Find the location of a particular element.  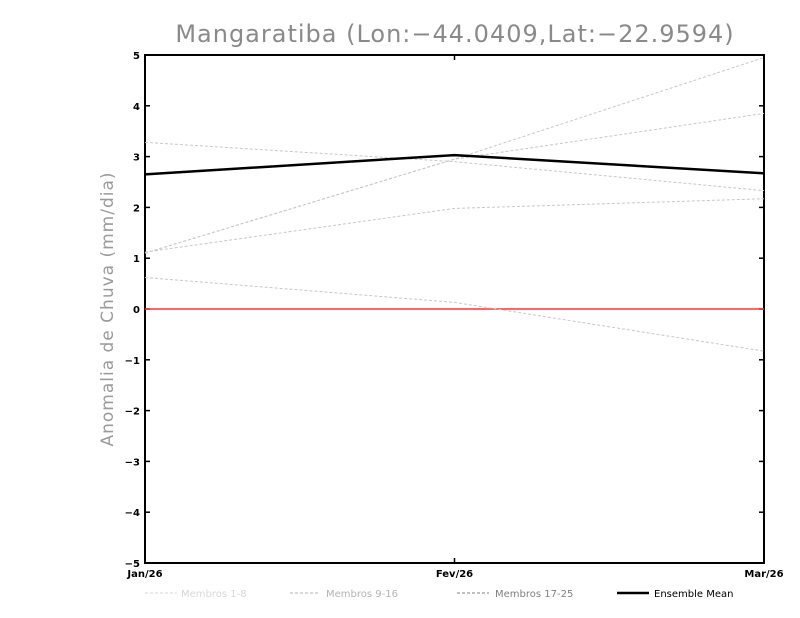

y-tick-label: 1 is located at coordinates (136, 259).